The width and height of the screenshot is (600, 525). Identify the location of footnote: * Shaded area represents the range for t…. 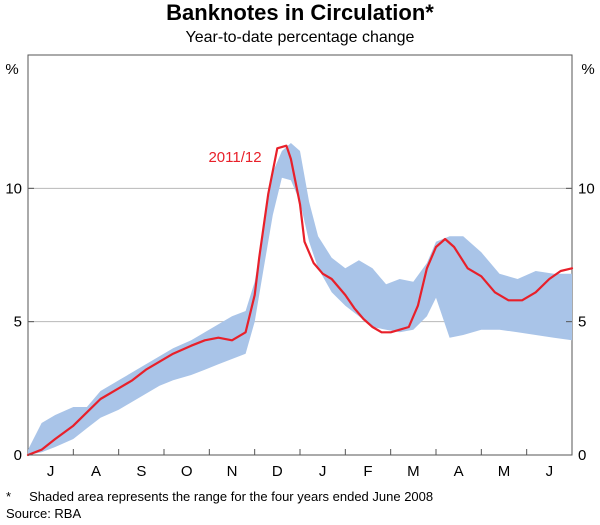
(220, 496).